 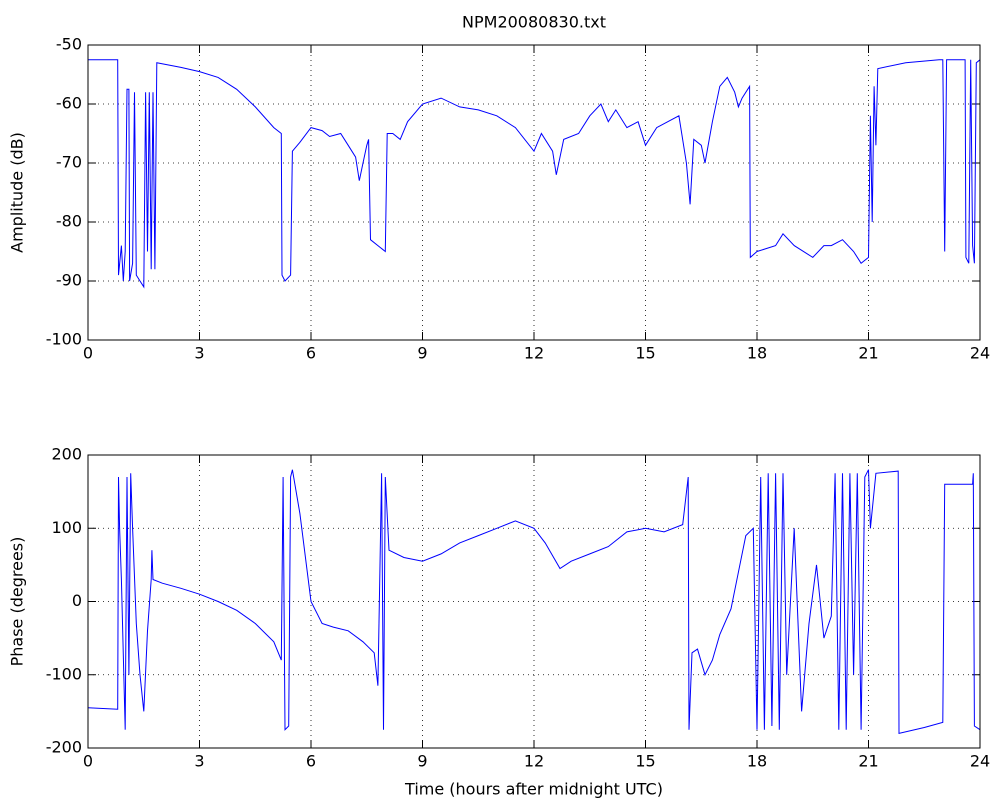 I want to click on chart-title: NPM20080830.txt, so click(x=534, y=22).